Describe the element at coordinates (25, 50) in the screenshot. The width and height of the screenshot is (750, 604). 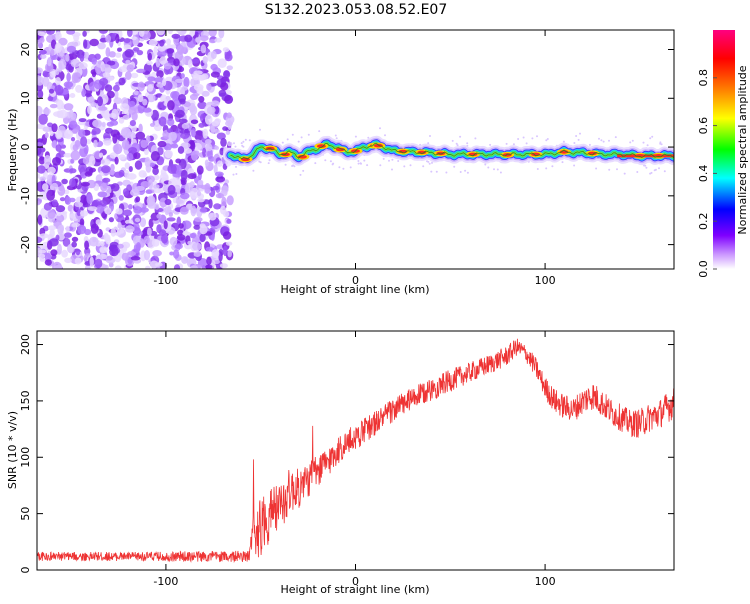
I see `spectrogram-ytick-label: 20` at that location.